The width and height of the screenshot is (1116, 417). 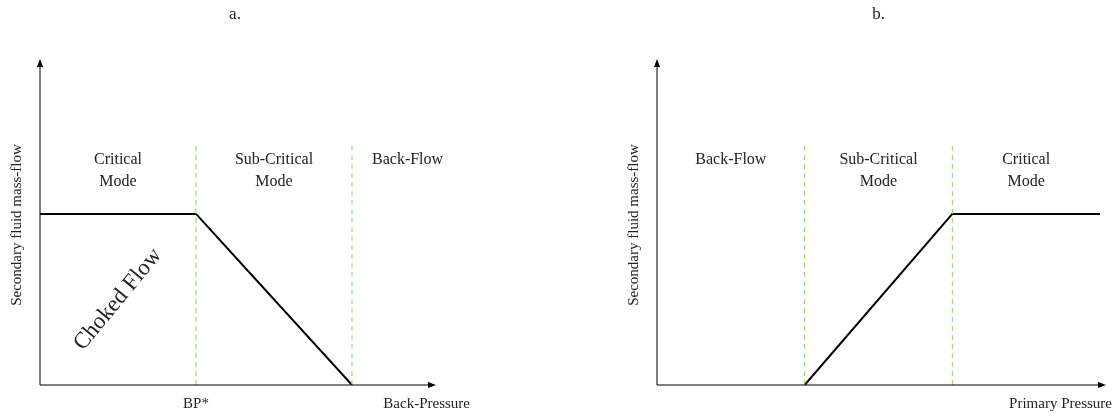 What do you see at coordinates (196, 403) in the screenshot?
I see `text: BP*` at bounding box center [196, 403].